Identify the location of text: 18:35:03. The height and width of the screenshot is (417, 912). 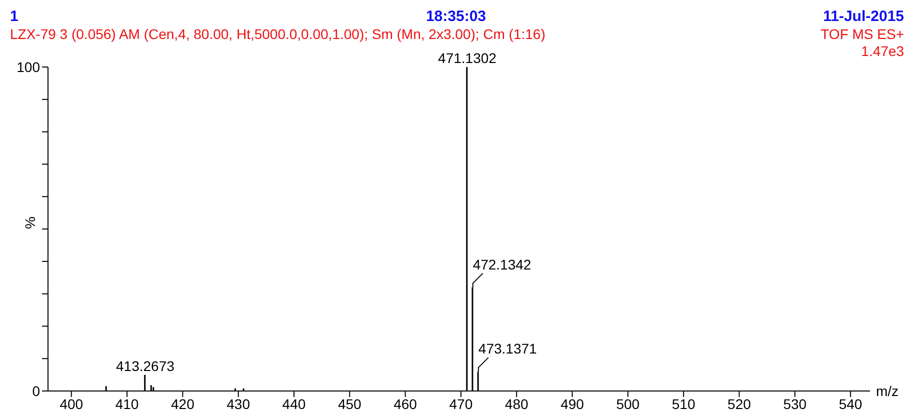
(456, 16).